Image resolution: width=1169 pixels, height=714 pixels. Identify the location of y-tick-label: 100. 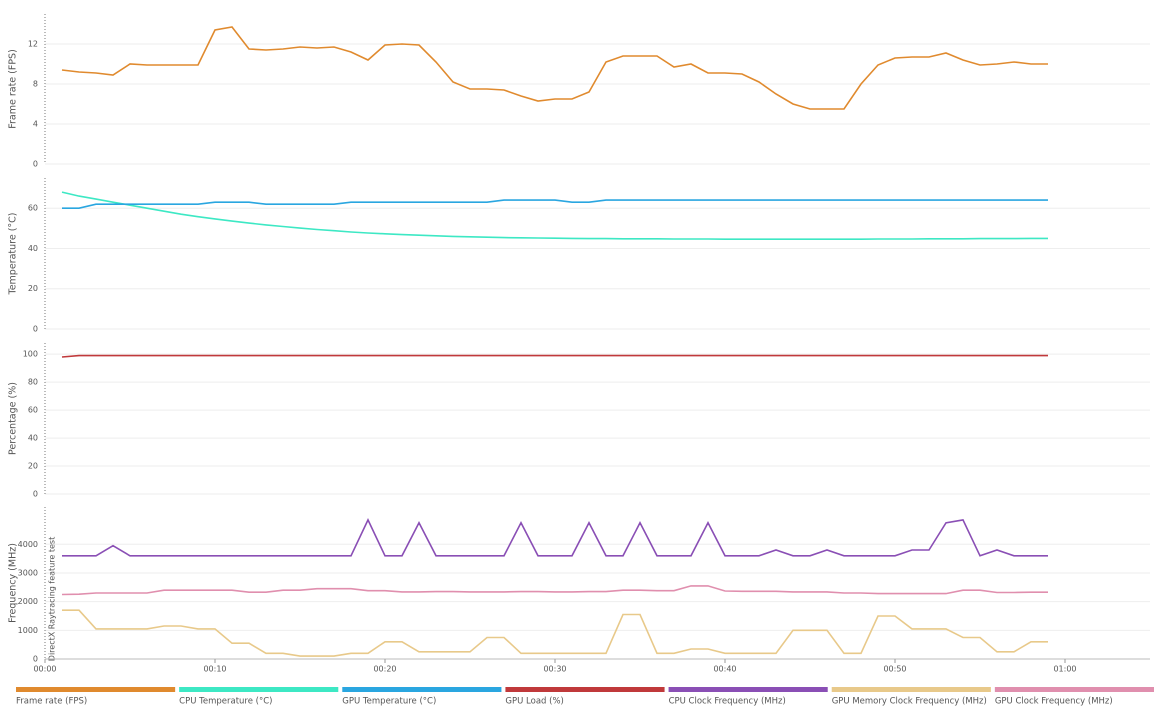
(30, 354).